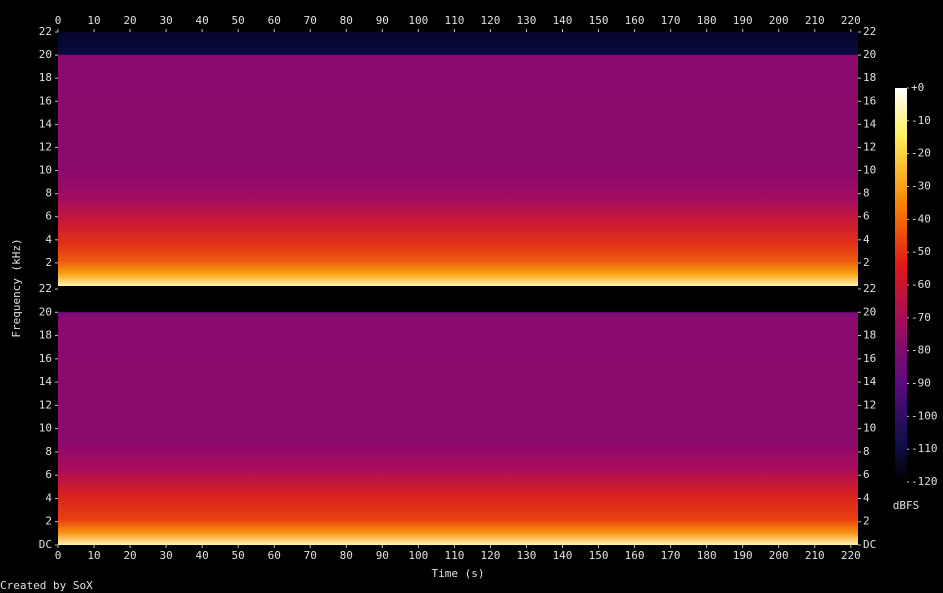 This screenshot has width=943, height=593. Describe the element at coordinates (921, 153) in the screenshot. I see `colorbar-tick-label: -20` at that location.